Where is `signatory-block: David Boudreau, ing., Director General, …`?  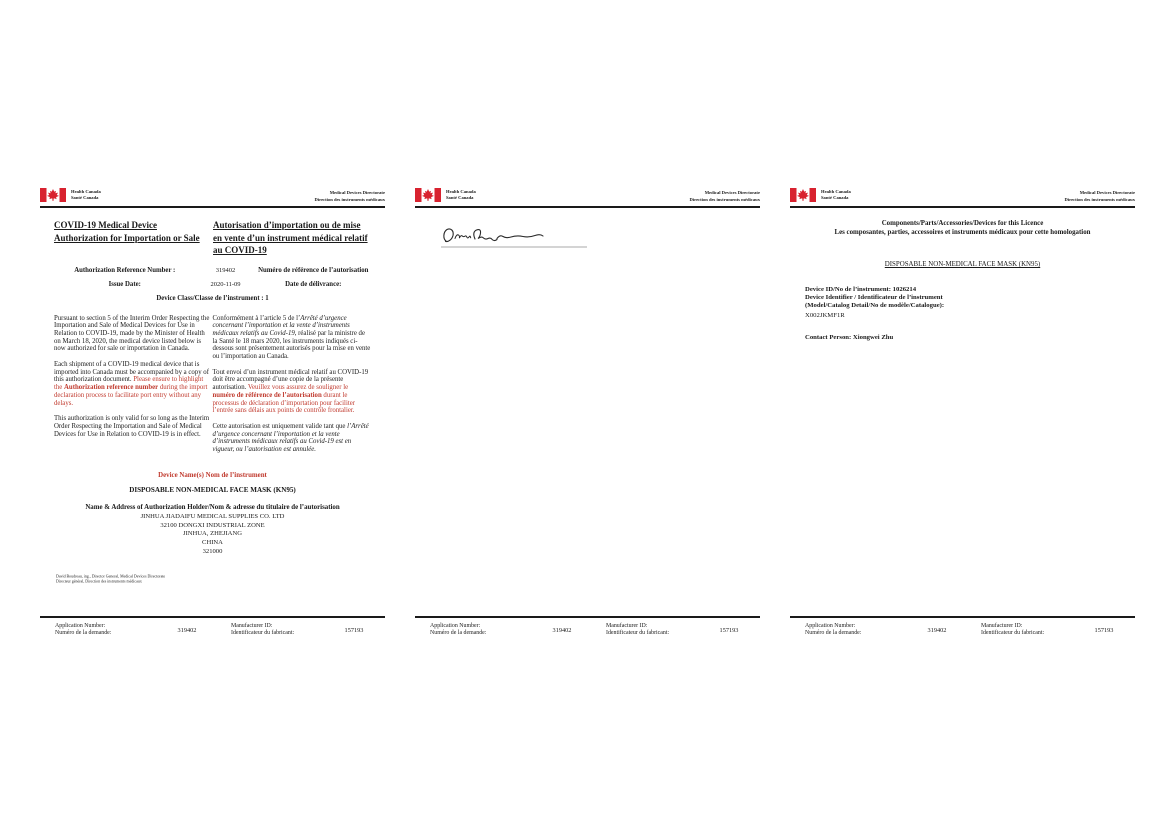
signatory-block: David Boudreau, ing., Director General, … is located at coordinates (148, 579).